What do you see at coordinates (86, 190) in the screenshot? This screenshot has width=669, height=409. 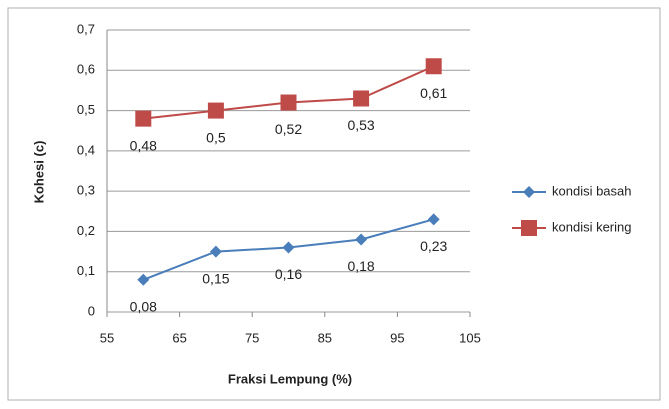 I see `y-tick-label: 0,3` at bounding box center [86, 190].